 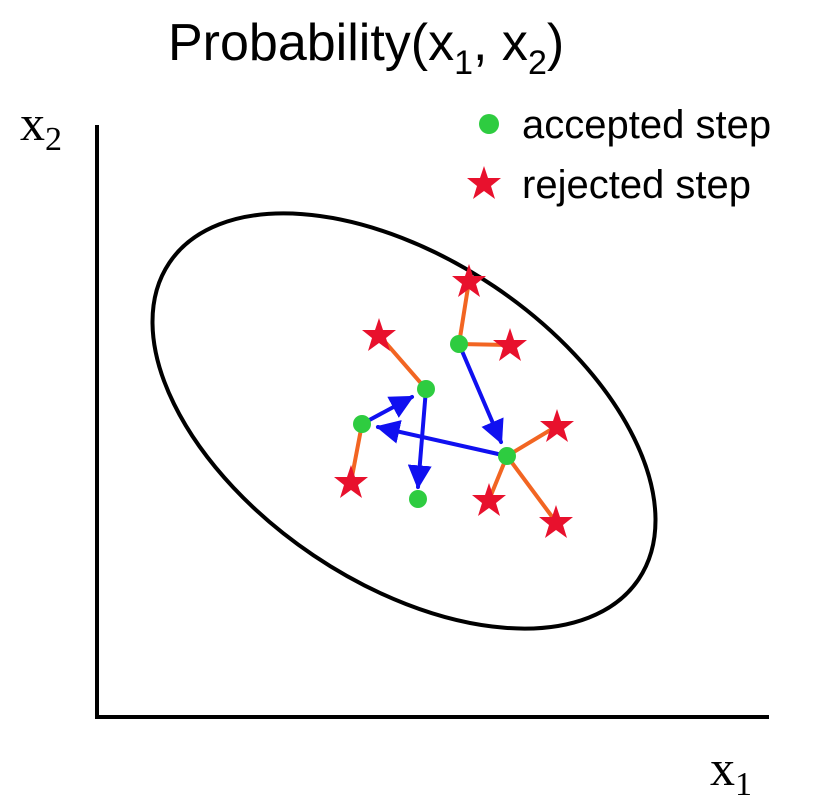 I want to click on title-separator: , x, so click(x=500, y=43).